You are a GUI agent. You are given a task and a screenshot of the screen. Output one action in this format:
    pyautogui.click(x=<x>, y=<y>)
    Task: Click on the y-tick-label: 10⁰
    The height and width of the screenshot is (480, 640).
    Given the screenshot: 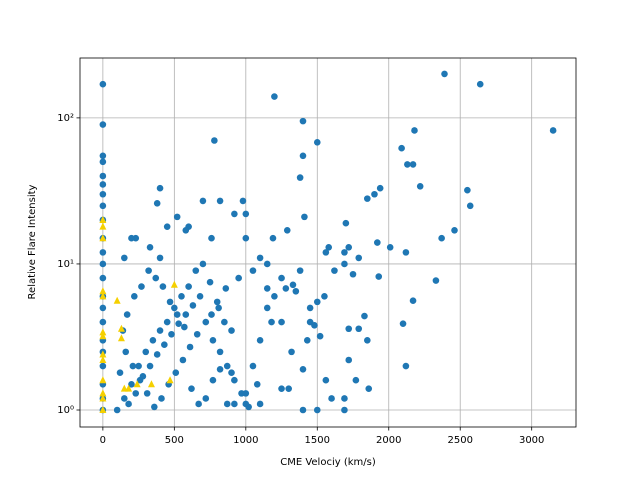 What is the action you would take?
    pyautogui.click(x=65, y=410)
    